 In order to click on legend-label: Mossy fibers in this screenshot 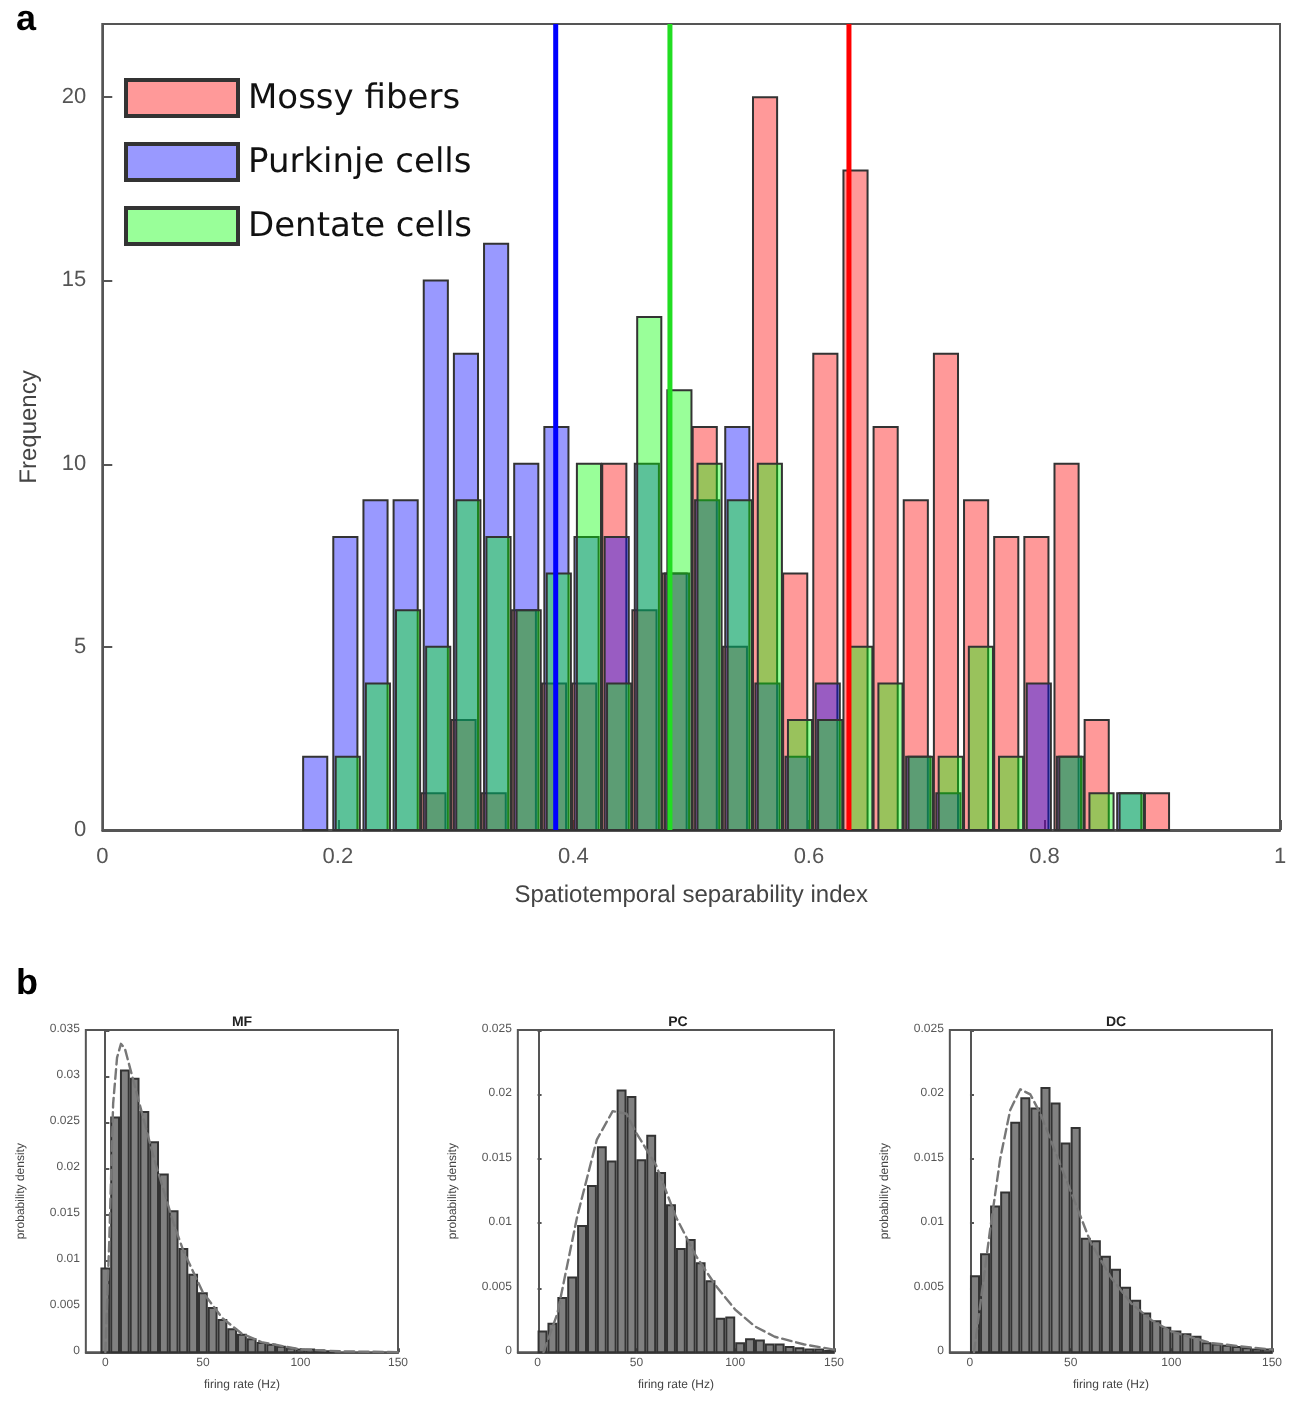, I will do `click(354, 98)`.